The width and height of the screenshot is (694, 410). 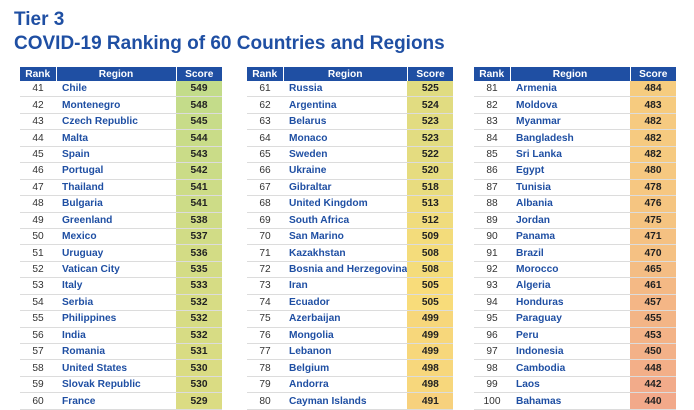 What do you see at coordinates (430, 204) in the screenshot?
I see `score-cell: 513` at bounding box center [430, 204].